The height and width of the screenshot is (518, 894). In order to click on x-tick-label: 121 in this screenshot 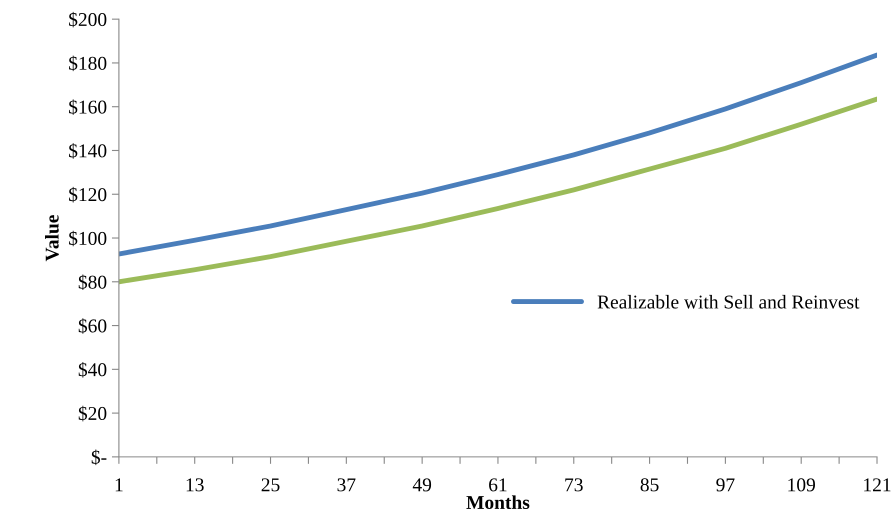, I will do `click(877, 485)`.